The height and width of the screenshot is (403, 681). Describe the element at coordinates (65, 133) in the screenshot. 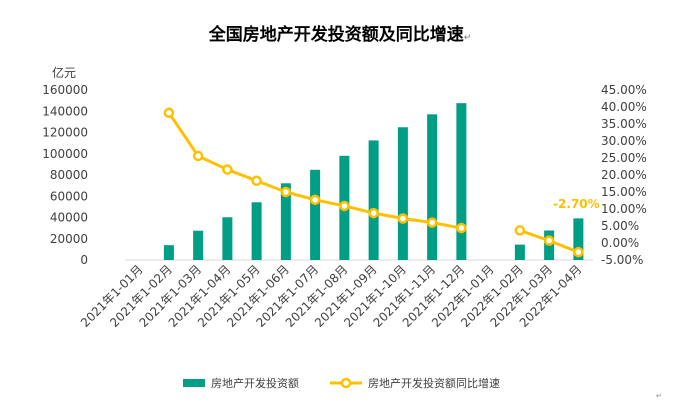

I see `left-tick-label: 120000` at that location.